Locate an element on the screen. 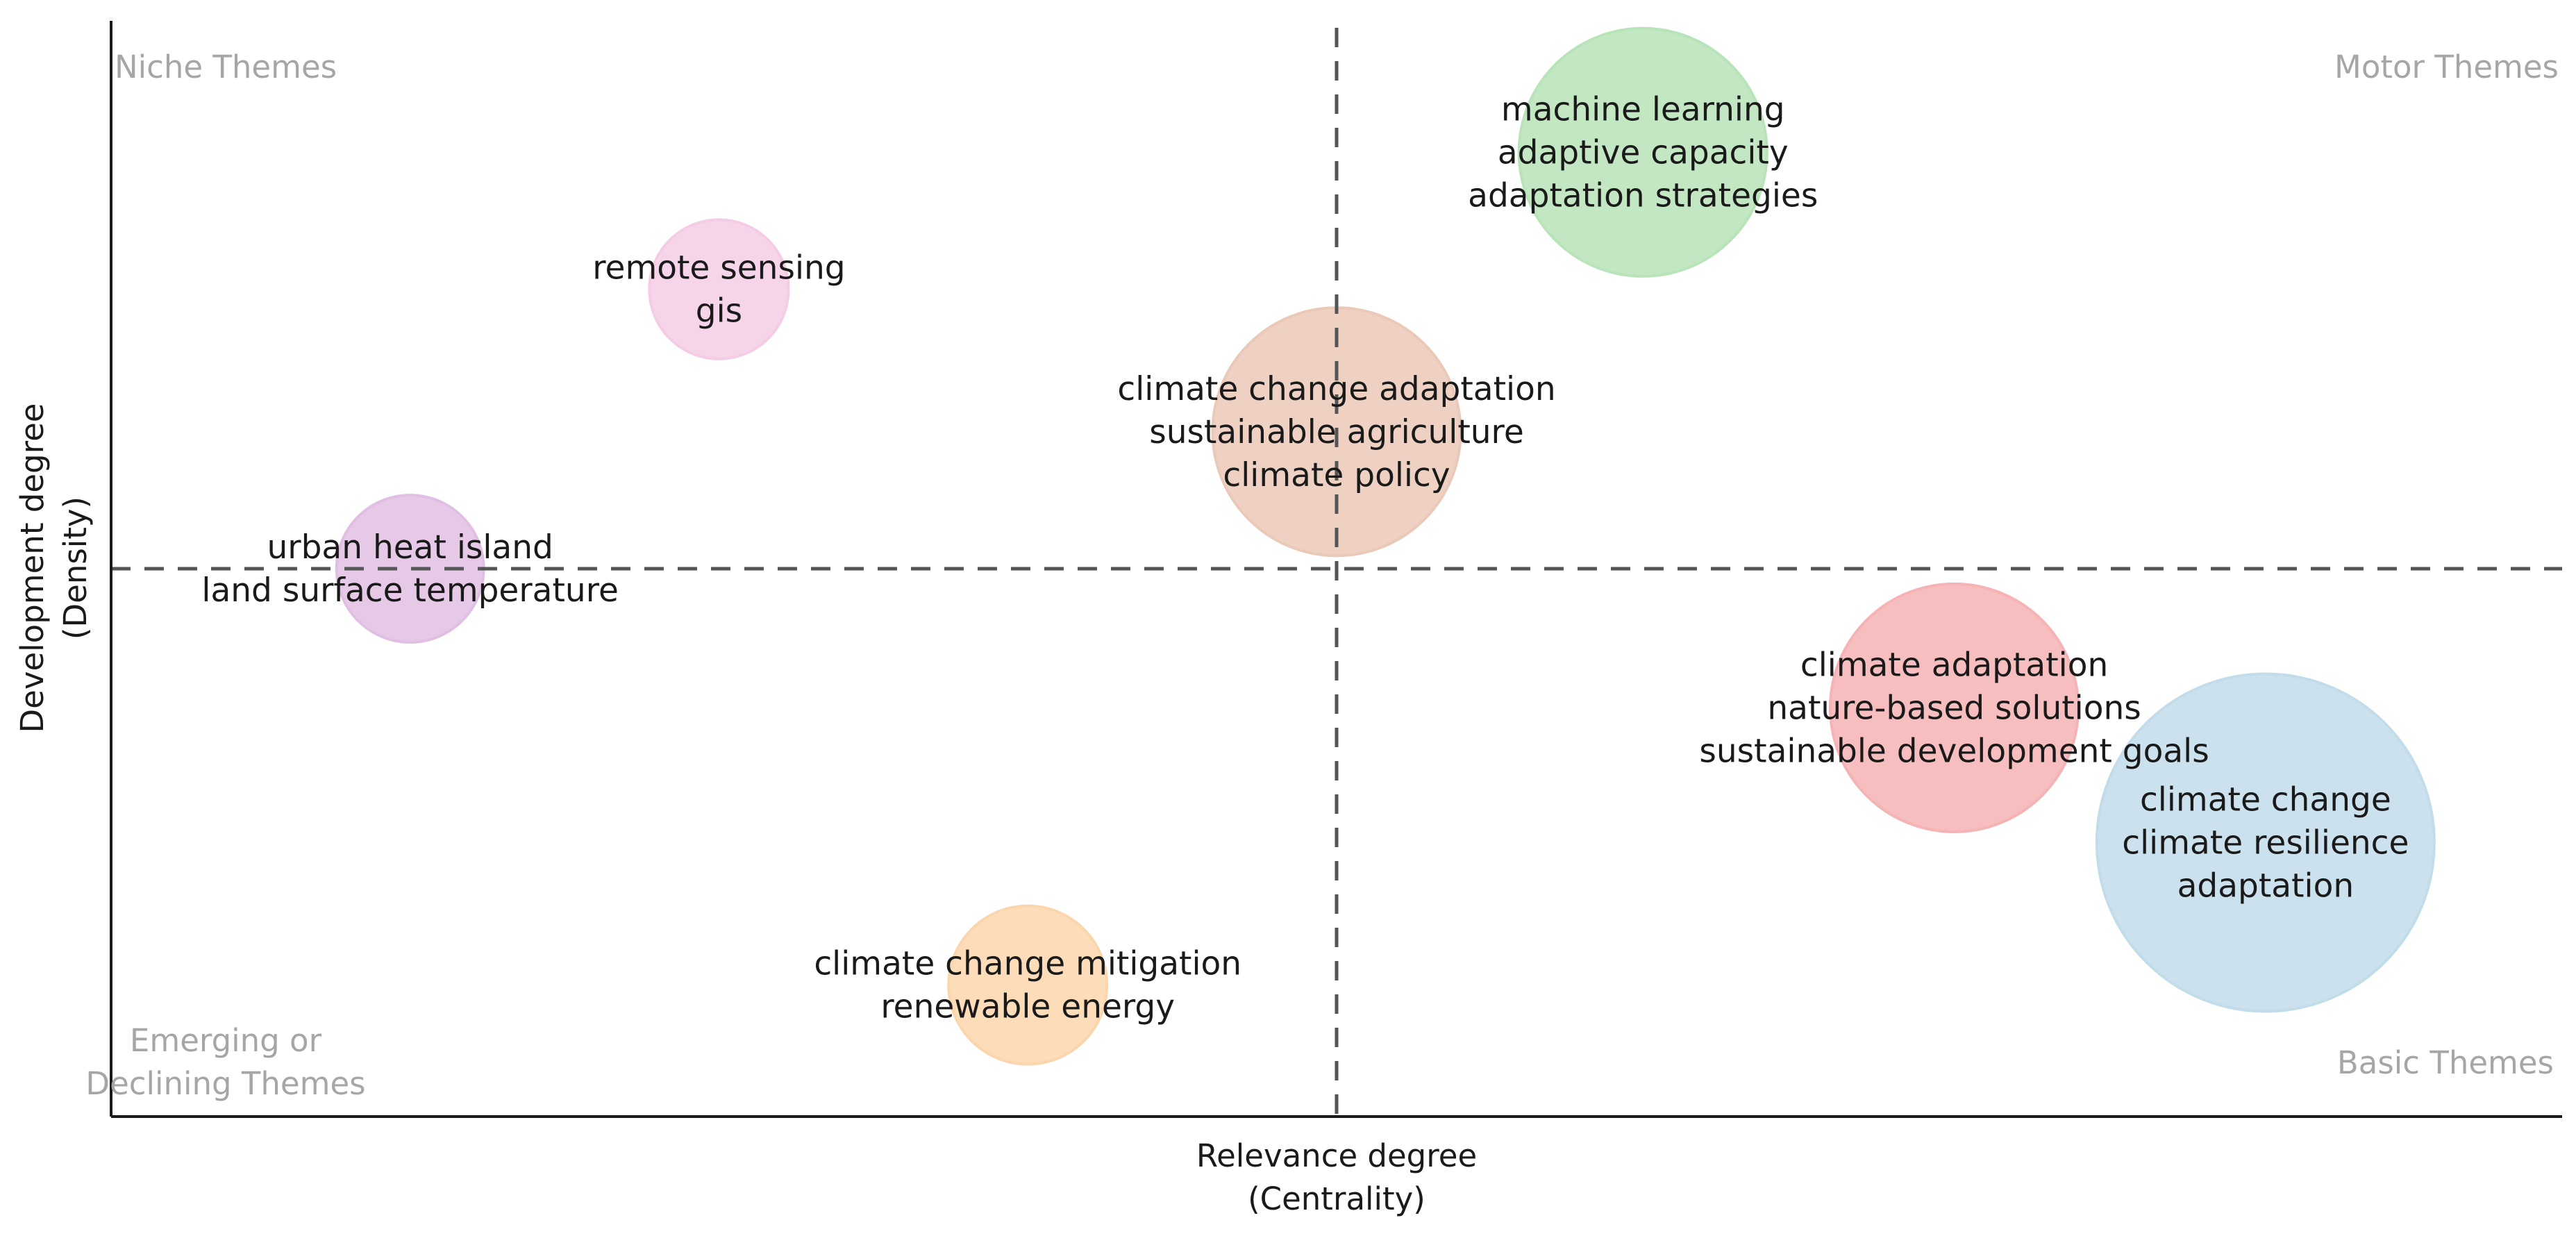 This screenshot has width=2576, height=1236. cluster-label-line: urban heat island is located at coordinates (410, 548).